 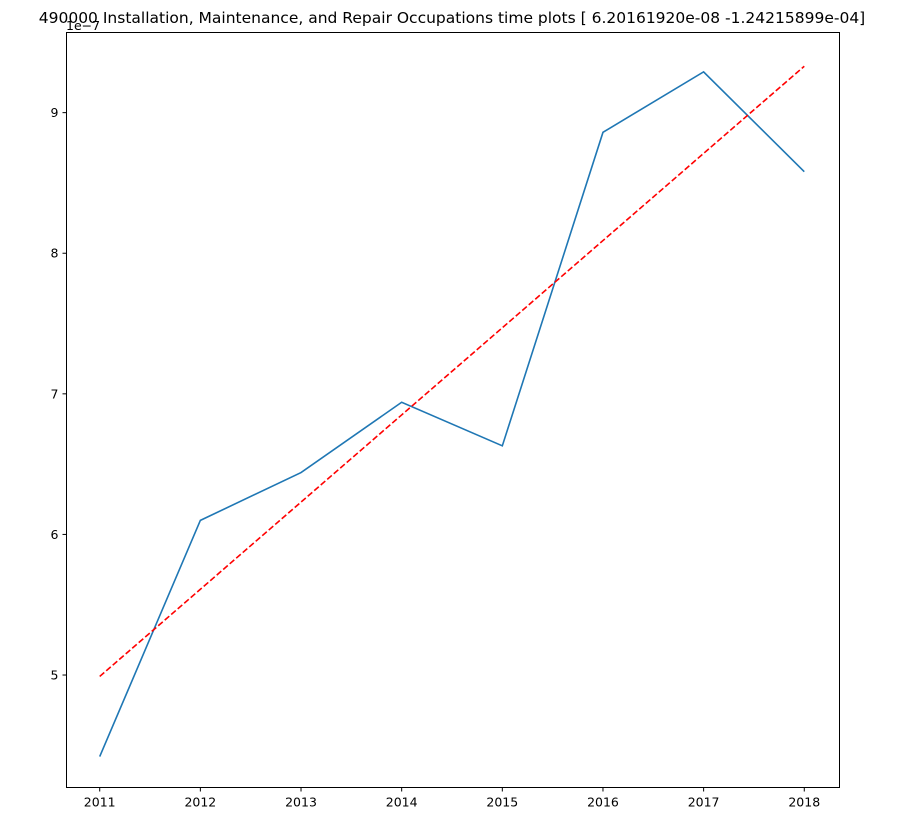 What do you see at coordinates (452, 798) in the screenshot?
I see `x-axis: 2011 2012 2013 2014 2015 2016 2017 2018` at bounding box center [452, 798].